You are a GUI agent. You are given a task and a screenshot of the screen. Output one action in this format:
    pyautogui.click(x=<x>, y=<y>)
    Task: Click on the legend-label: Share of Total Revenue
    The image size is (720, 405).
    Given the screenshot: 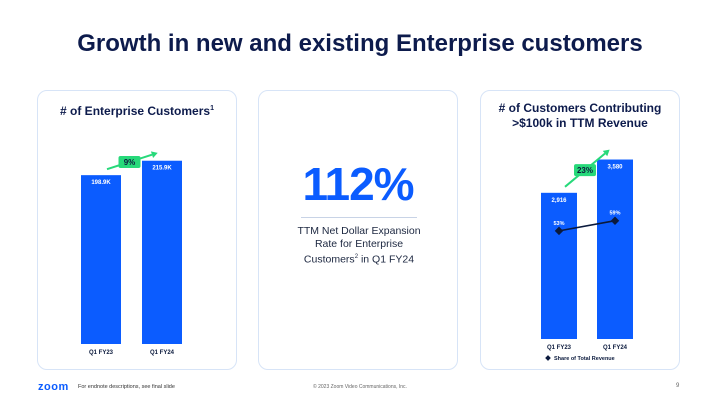 What is the action you would take?
    pyautogui.click(x=584, y=359)
    